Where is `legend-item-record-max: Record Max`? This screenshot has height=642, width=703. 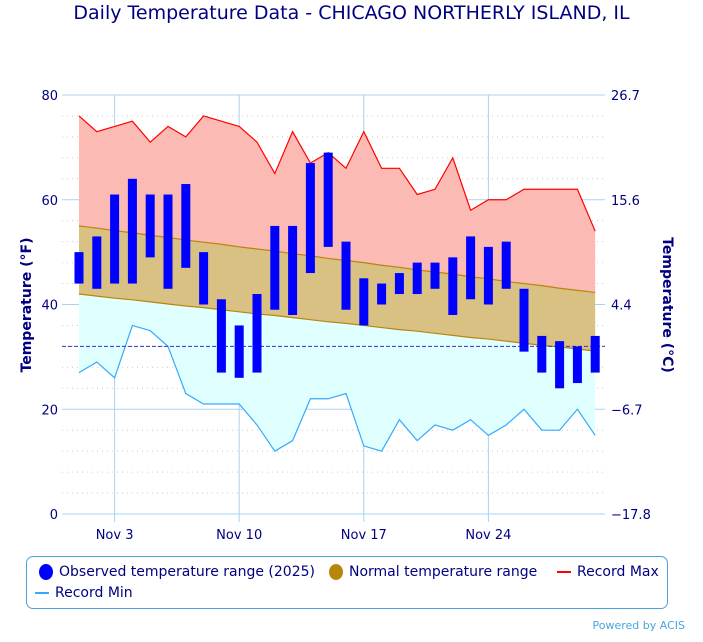
legend-item-record-max: Record Max is located at coordinates (608, 572).